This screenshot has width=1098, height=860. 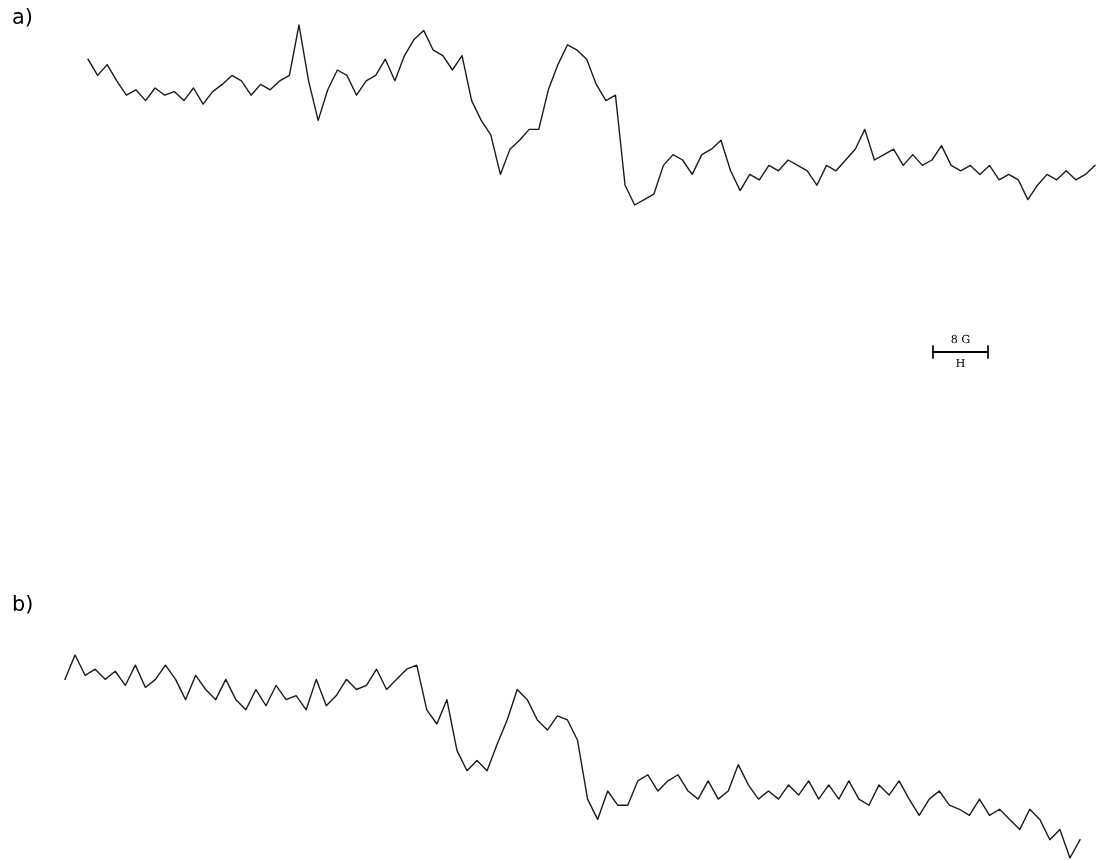 What do you see at coordinates (22, 604) in the screenshot?
I see `chart-title: b)` at bounding box center [22, 604].